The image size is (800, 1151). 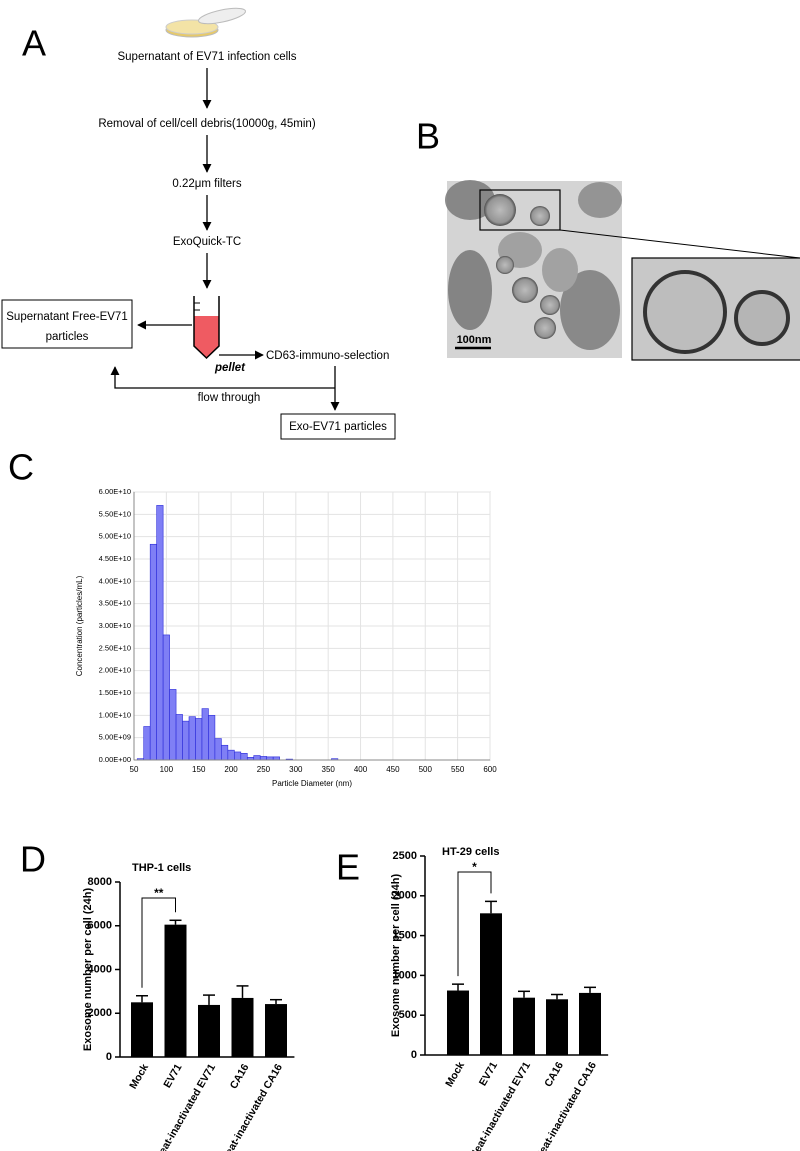 I want to click on y-tick-label: 500, so click(x=408, y=1015).